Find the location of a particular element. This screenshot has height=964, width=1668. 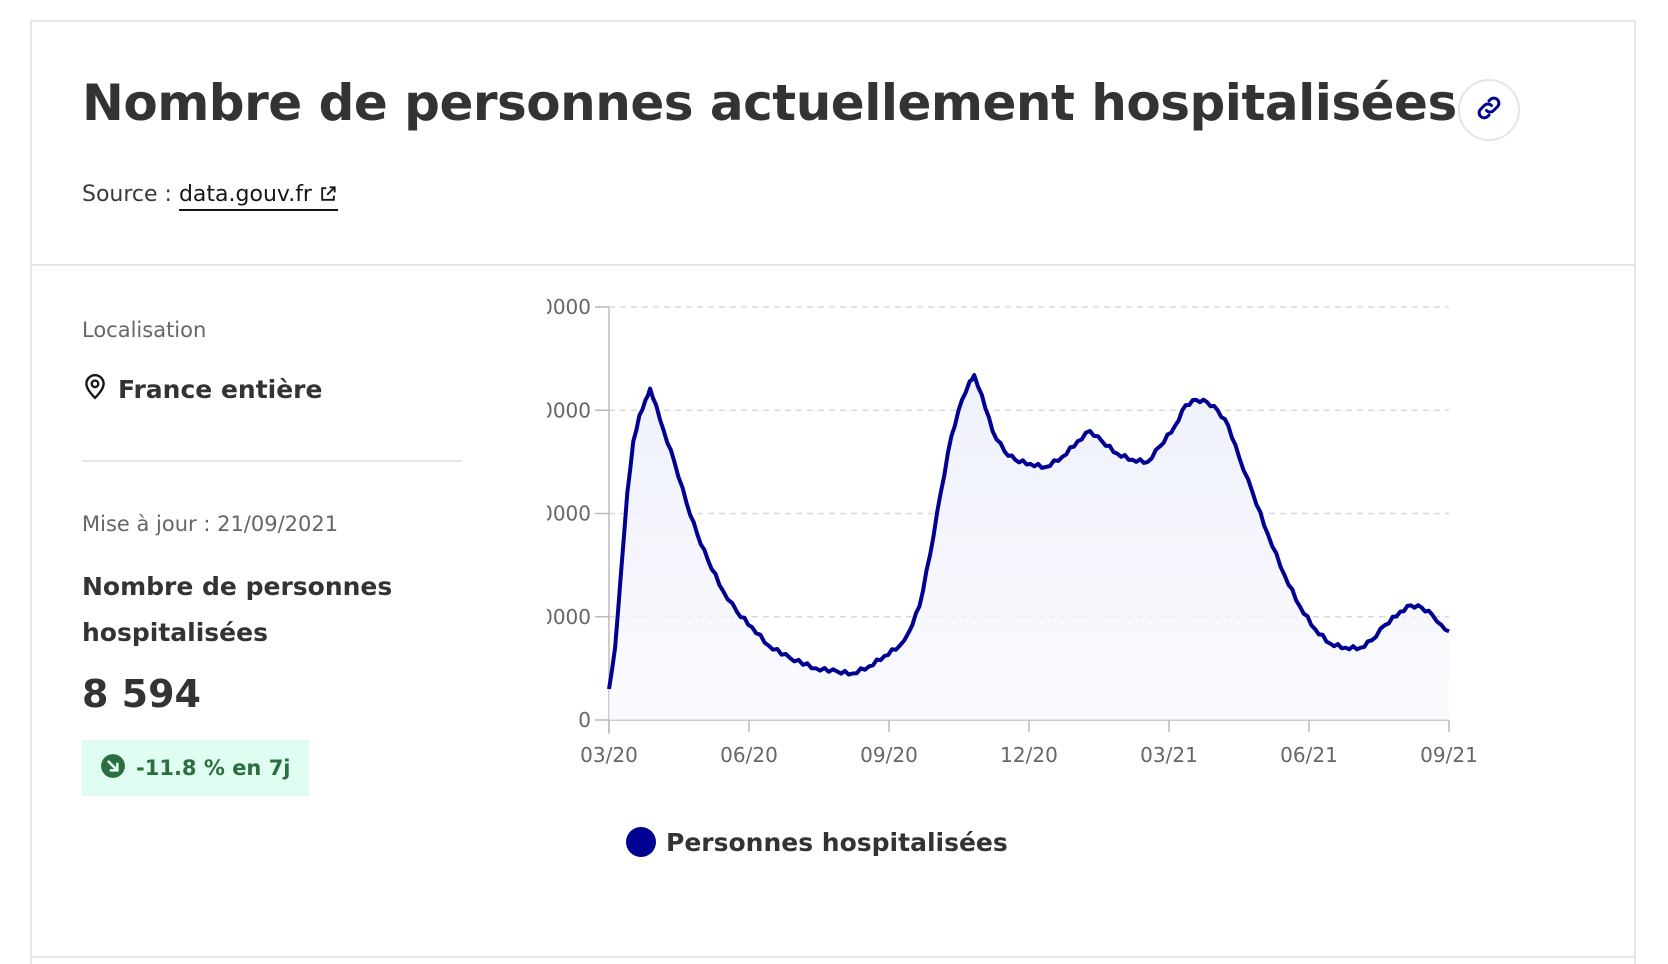

location-selector: France entière is located at coordinates (202, 389).